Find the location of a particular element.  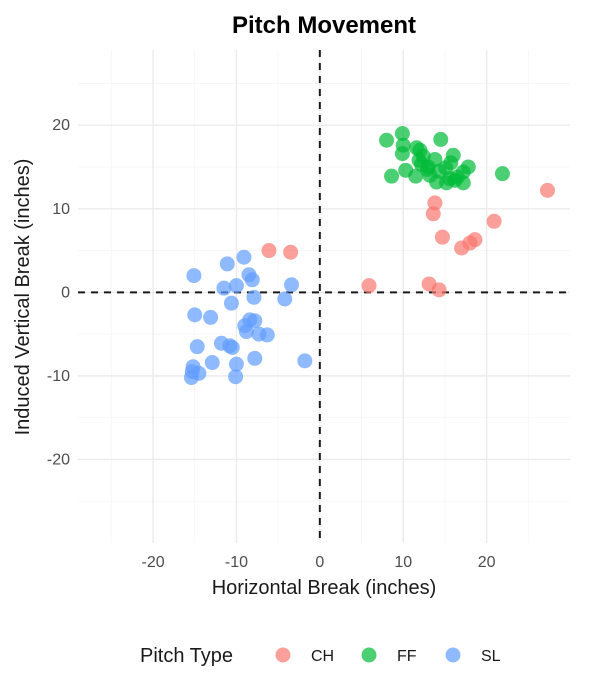

y-tick-label: -20 is located at coordinates (58, 459).